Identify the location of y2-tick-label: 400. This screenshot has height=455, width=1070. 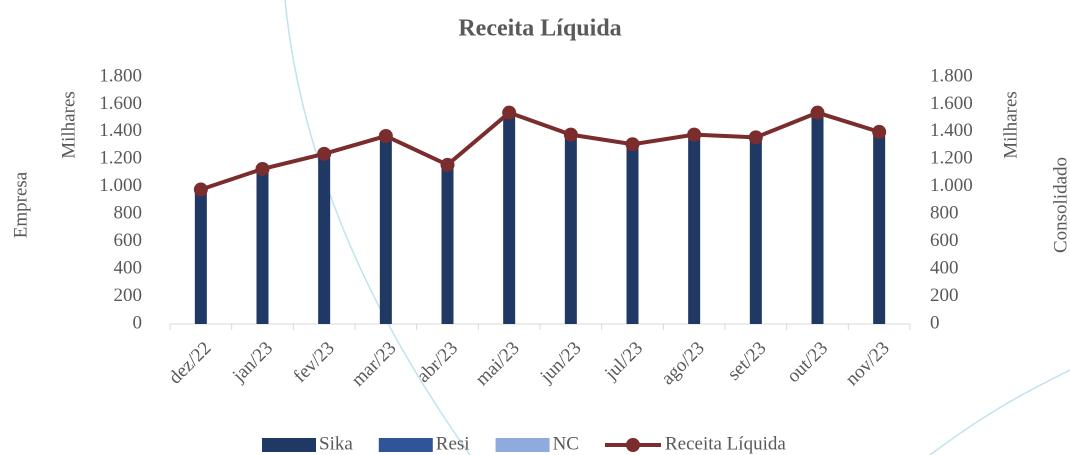
(944, 267).